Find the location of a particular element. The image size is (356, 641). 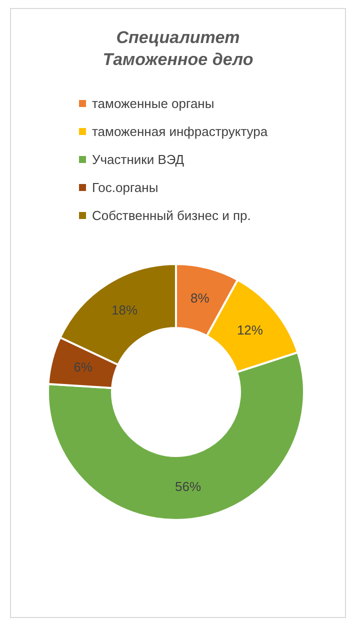

data-label: 56% is located at coordinates (188, 486).